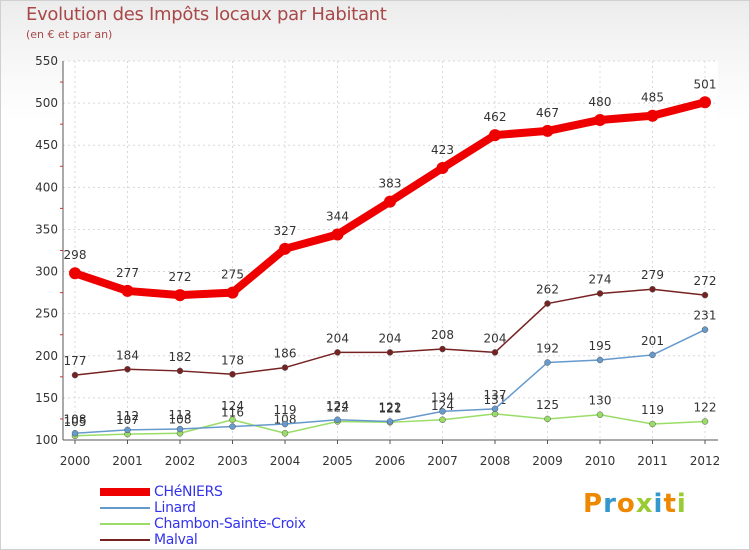 Image resolution: width=750 pixels, height=550 pixels. Describe the element at coordinates (180, 415) in the screenshot. I see `data-label: 113` at that location.